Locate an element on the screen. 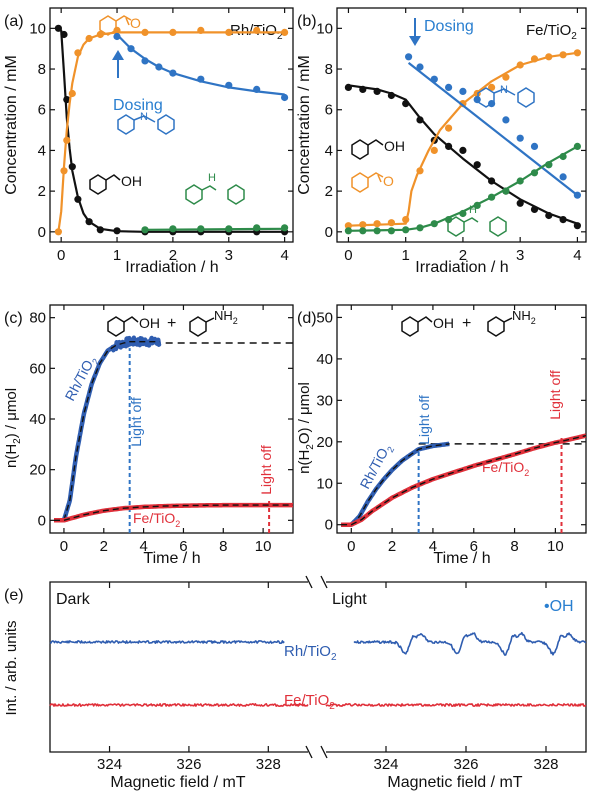 The height and width of the screenshot is (797, 592). rh-trace-label: Rh/TiO2 is located at coordinates (310, 653).